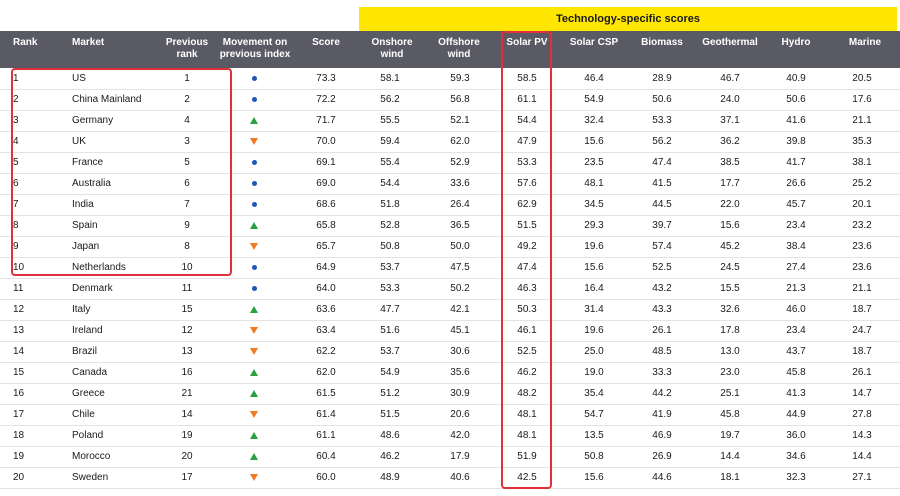 The width and height of the screenshot is (900, 496). I want to click on header-biomass: Biomass, so click(662, 42).